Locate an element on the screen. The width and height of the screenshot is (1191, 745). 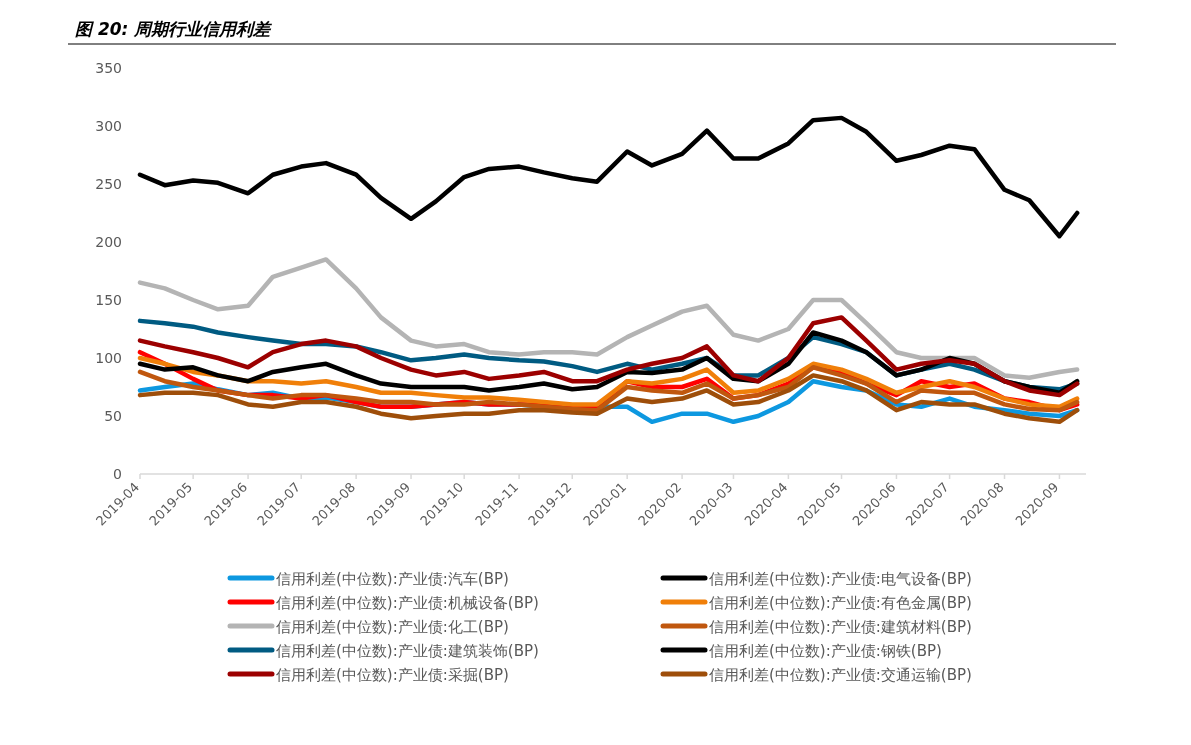
y-tick-label: 150 is located at coordinates (108, 300).